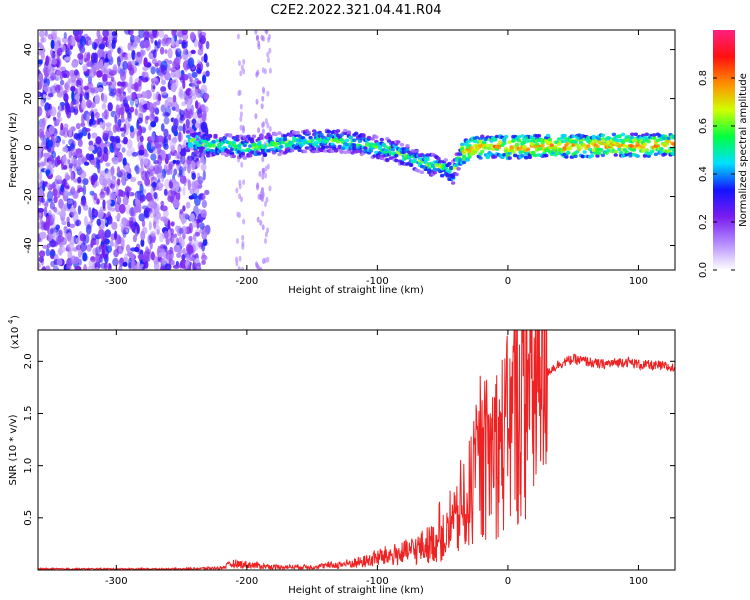 The image size is (750, 600). What do you see at coordinates (28, 518) in the screenshot?
I see `y-tick-label: 0.5` at bounding box center [28, 518].